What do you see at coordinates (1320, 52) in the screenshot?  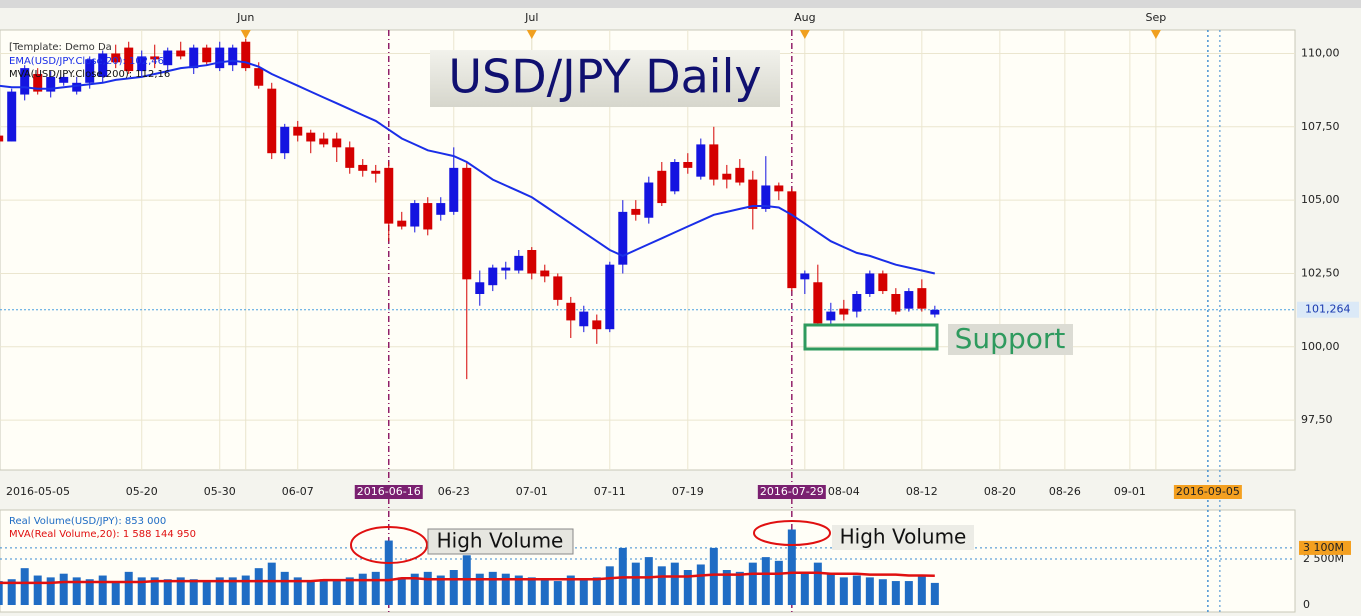 I see `y-tick-label: 110,00` at bounding box center [1320, 52].